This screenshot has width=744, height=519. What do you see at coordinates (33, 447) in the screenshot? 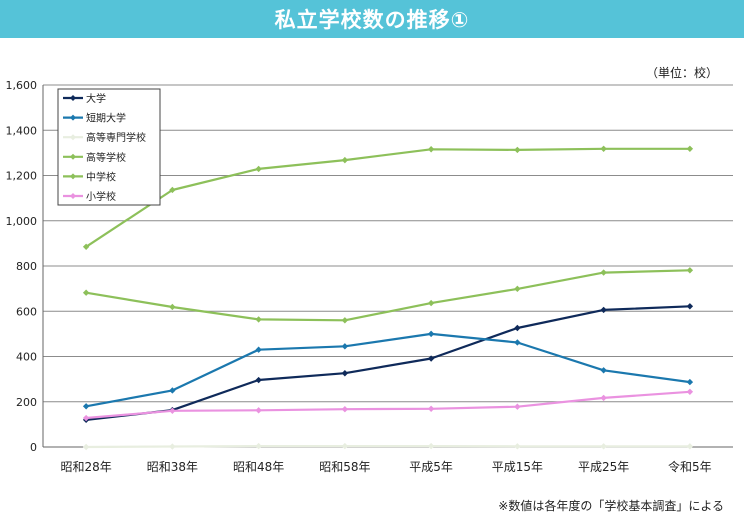
I see `y-tick-label: 0` at bounding box center [33, 447].